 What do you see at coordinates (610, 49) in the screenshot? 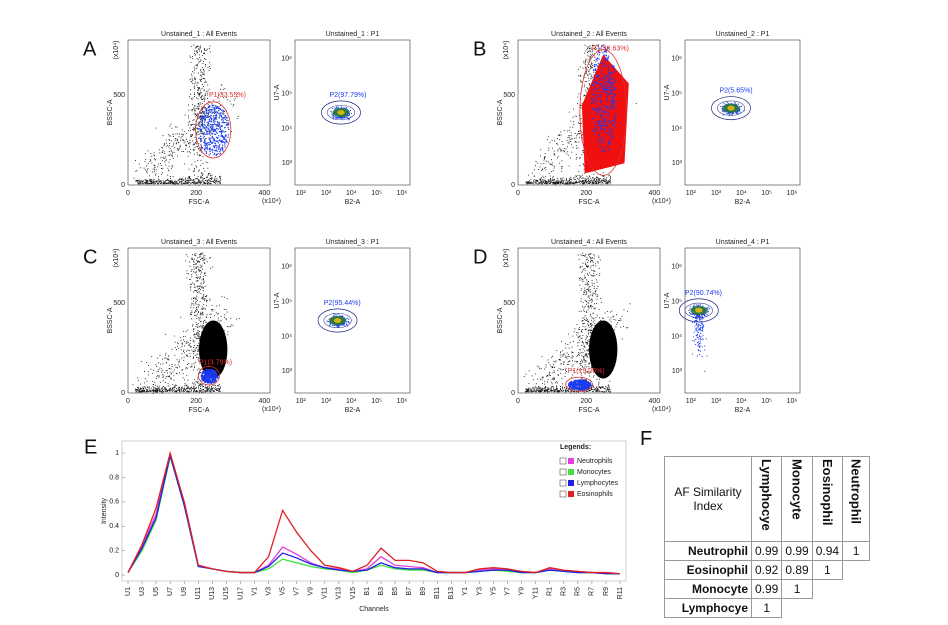
I see `gate-label: P1(36.63%)` at bounding box center [610, 49].